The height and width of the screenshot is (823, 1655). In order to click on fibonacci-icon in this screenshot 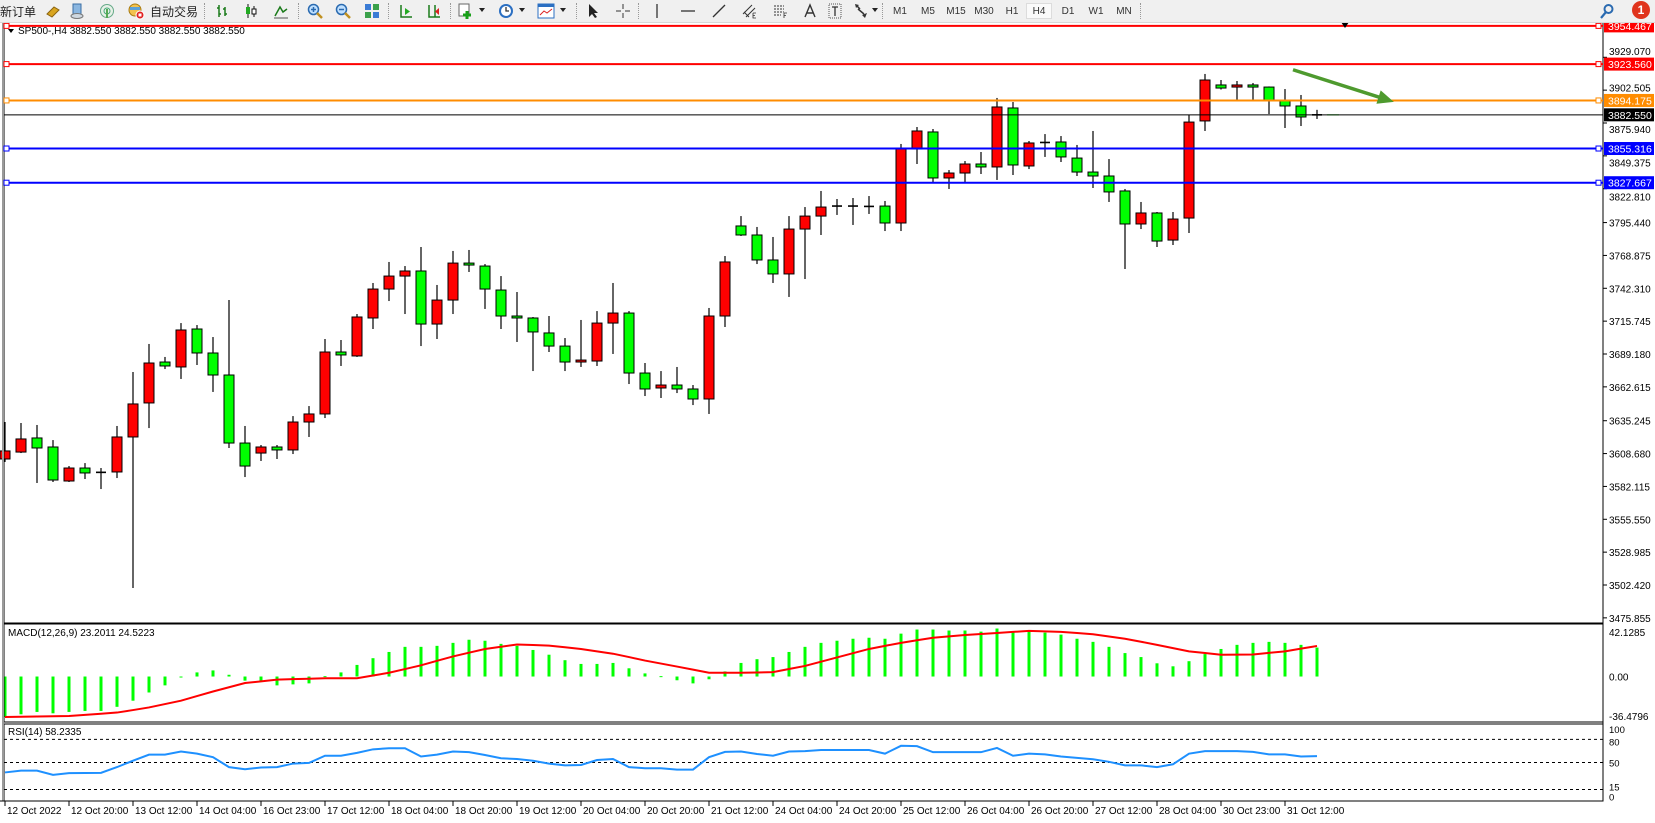, I will do `click(781, 11)`.